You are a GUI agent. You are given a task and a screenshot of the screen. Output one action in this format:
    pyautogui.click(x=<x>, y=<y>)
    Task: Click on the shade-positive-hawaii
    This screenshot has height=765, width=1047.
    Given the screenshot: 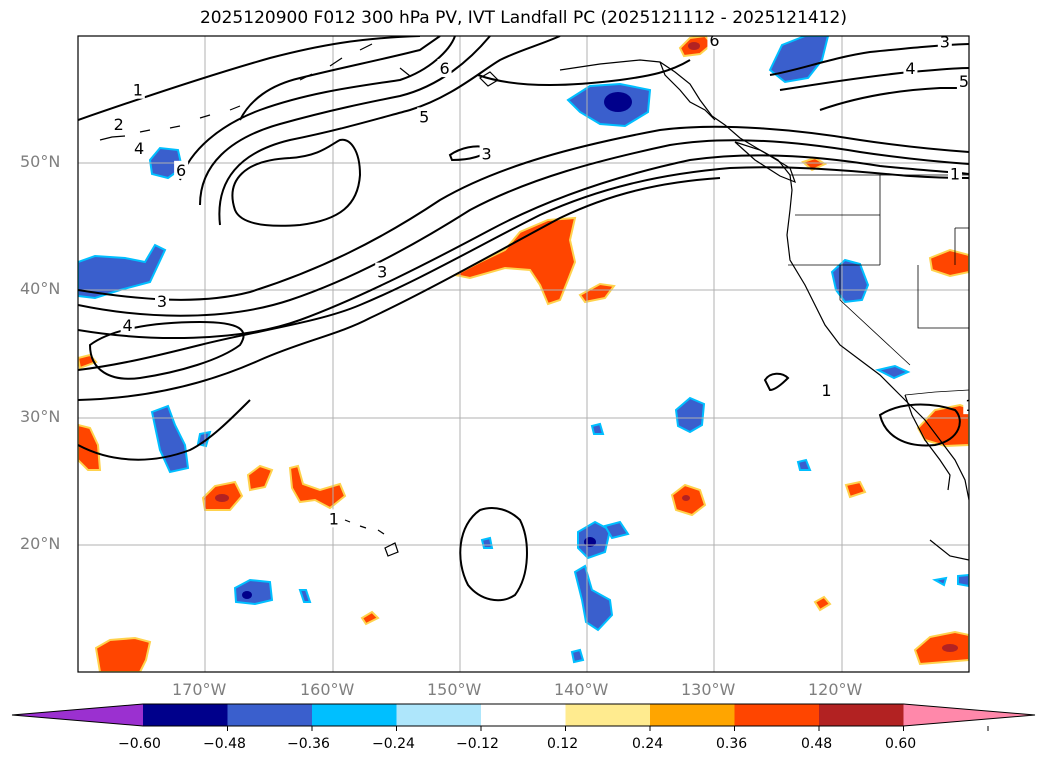 What is the action you would take?
    pyautogui.click(x=317, y=487)
    